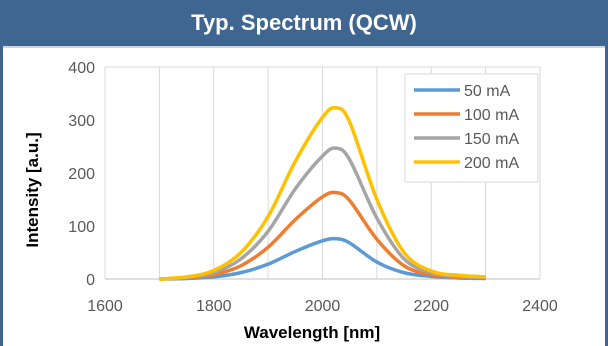 Image resolution: width=608 pixels, height=346 pixels. Describe the element at coordinates (491, 115) in the screenshot. I see `legend-label: 100 mA` at that location.